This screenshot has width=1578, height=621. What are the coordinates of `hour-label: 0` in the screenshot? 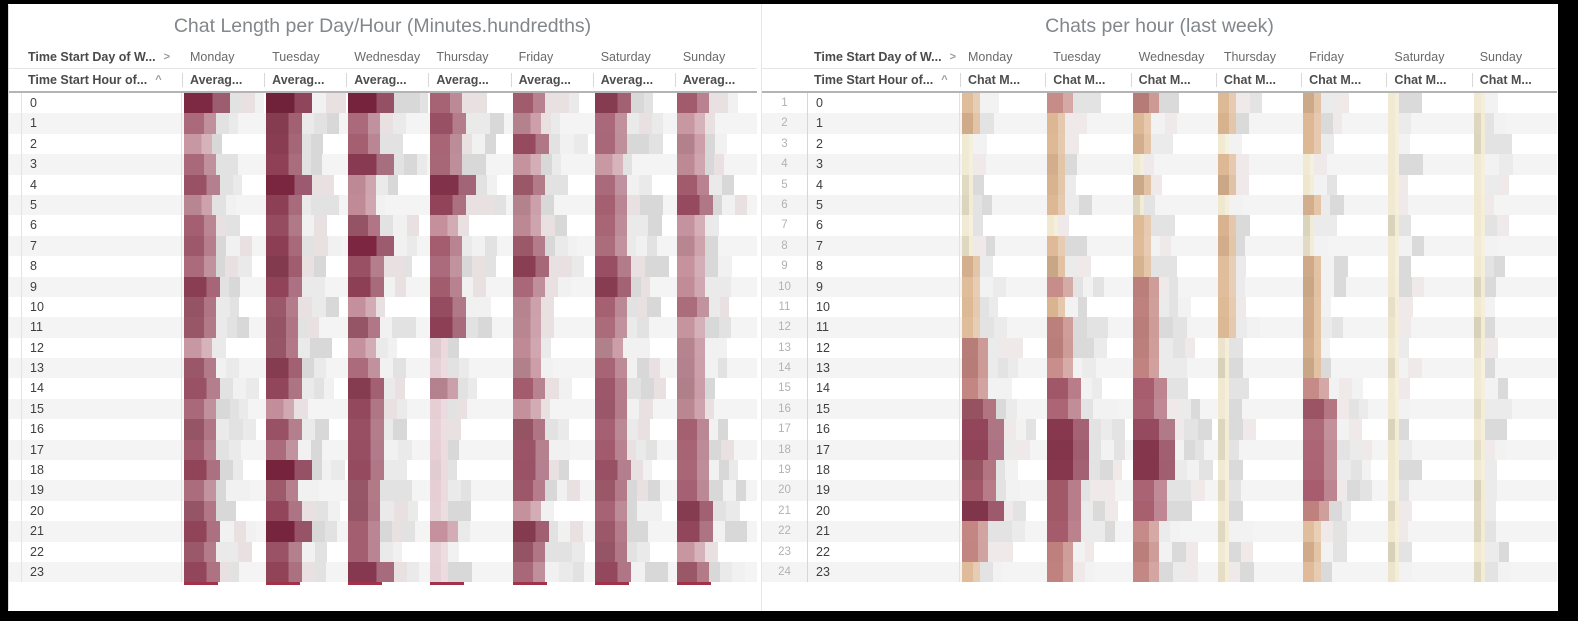 It's located at (884, 103).